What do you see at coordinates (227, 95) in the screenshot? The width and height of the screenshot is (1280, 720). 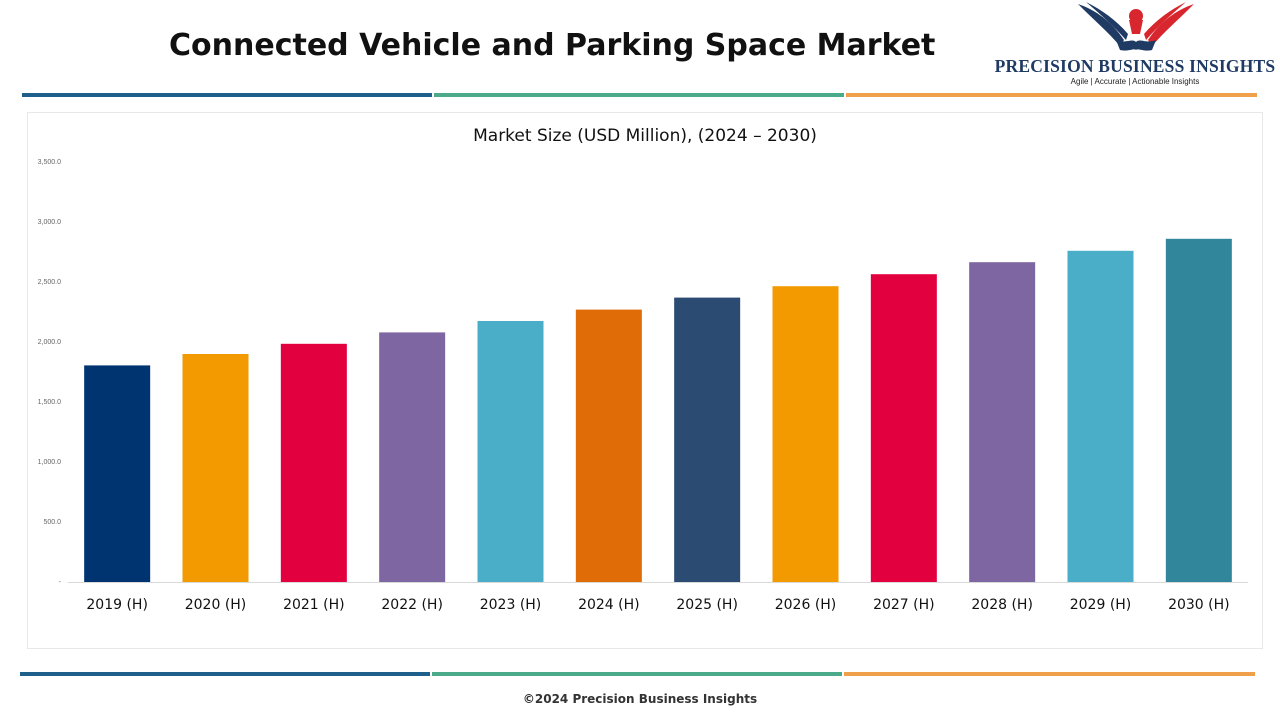 I see `top-divider-blue` at bounding box center [227, 95].